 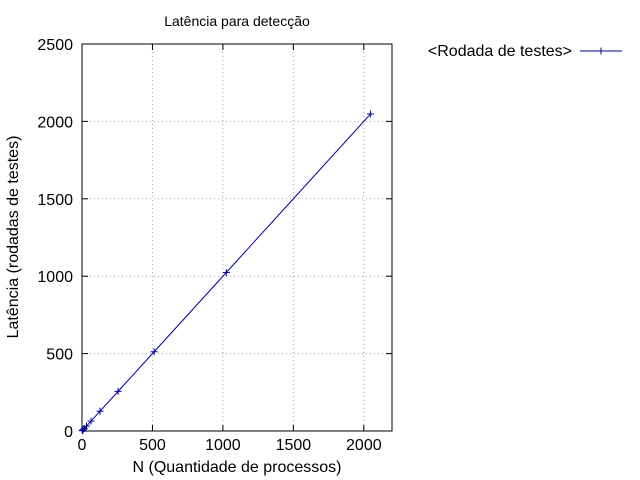 What do you see at coordinates (364, 445) in the screenshot?
I see `x-tick-label: 2000` at bounding box center [364, 445].